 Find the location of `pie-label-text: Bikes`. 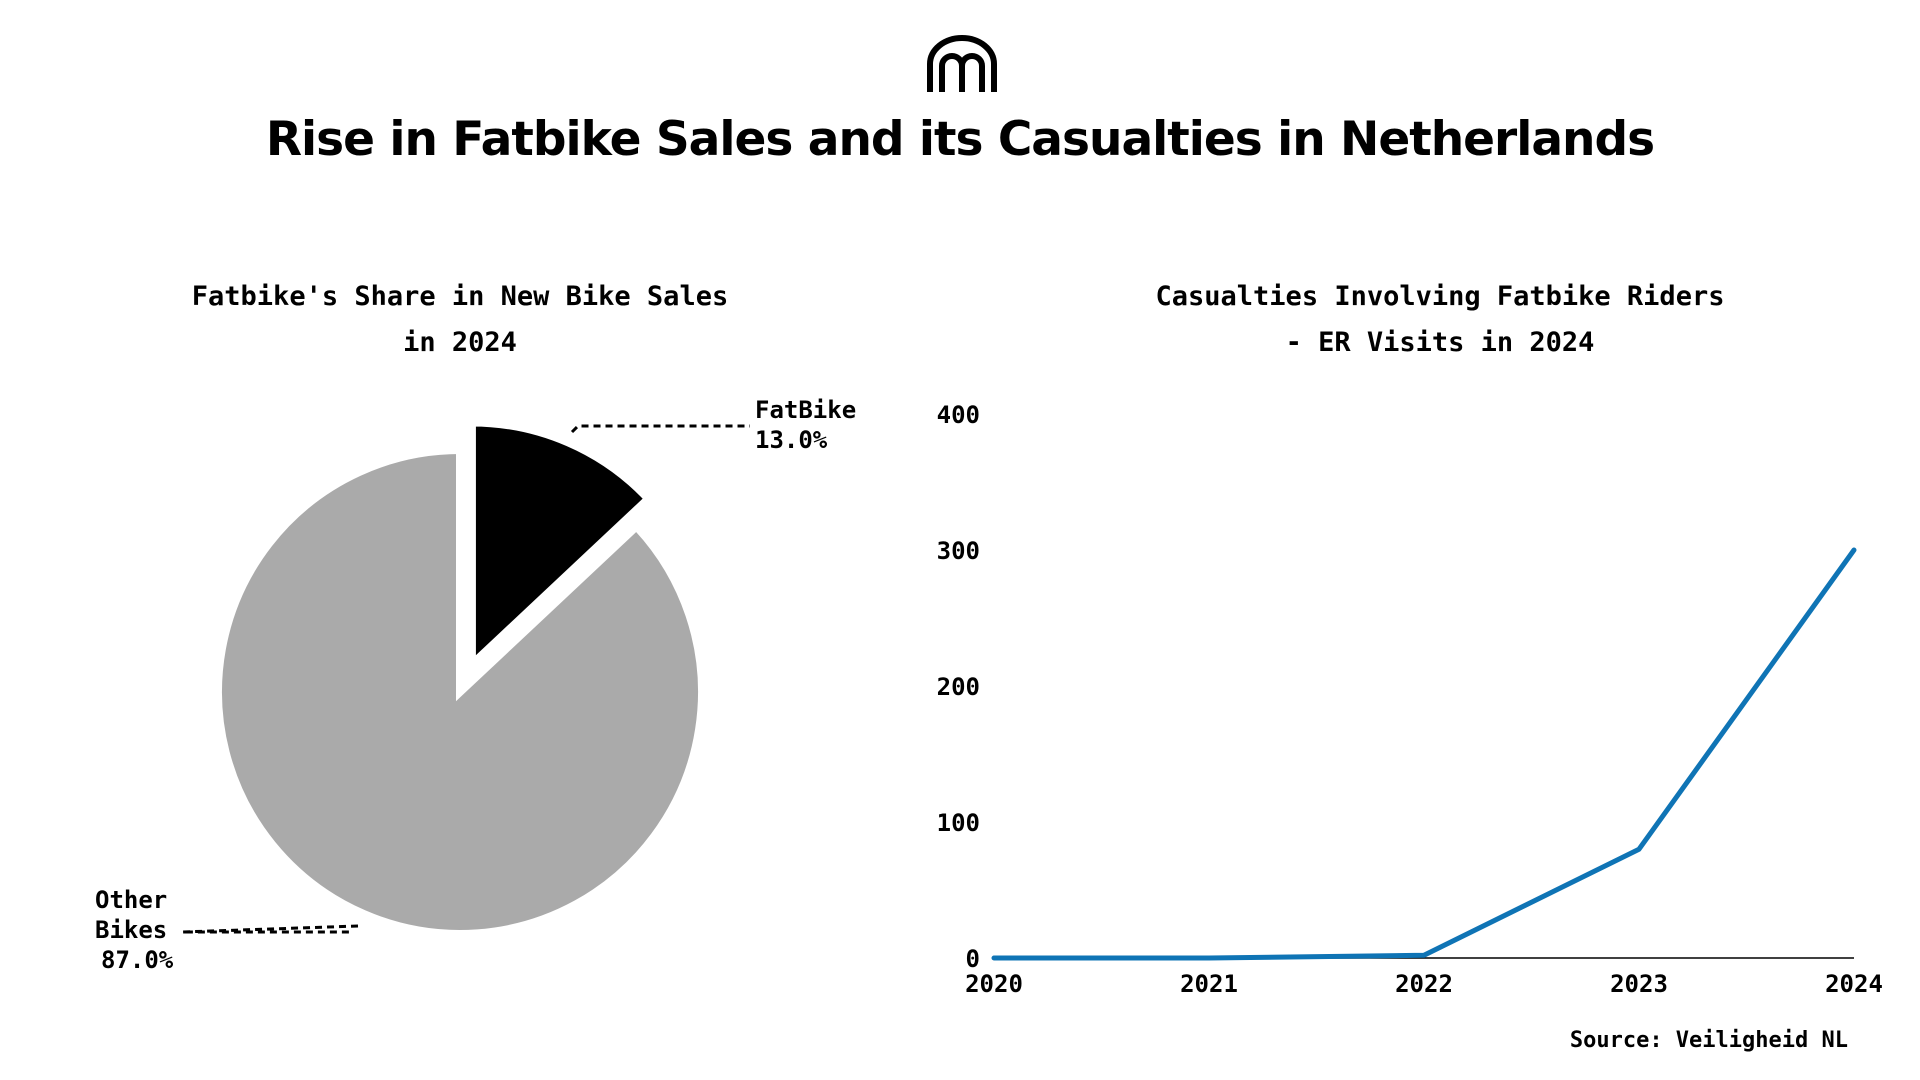

pie-label-text: Bikes is located at coordinates (131, 930).